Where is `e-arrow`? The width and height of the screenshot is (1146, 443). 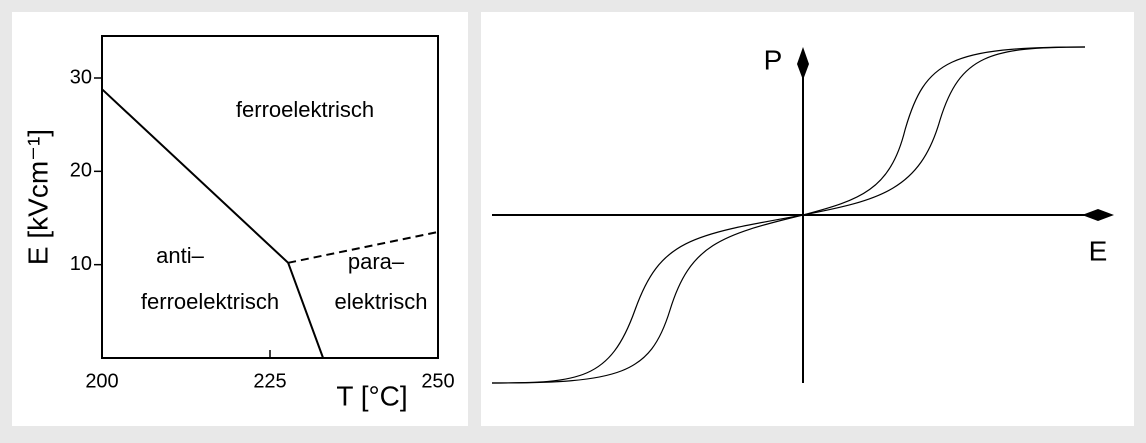 e-arrow is located at coordinates (1098, 215).